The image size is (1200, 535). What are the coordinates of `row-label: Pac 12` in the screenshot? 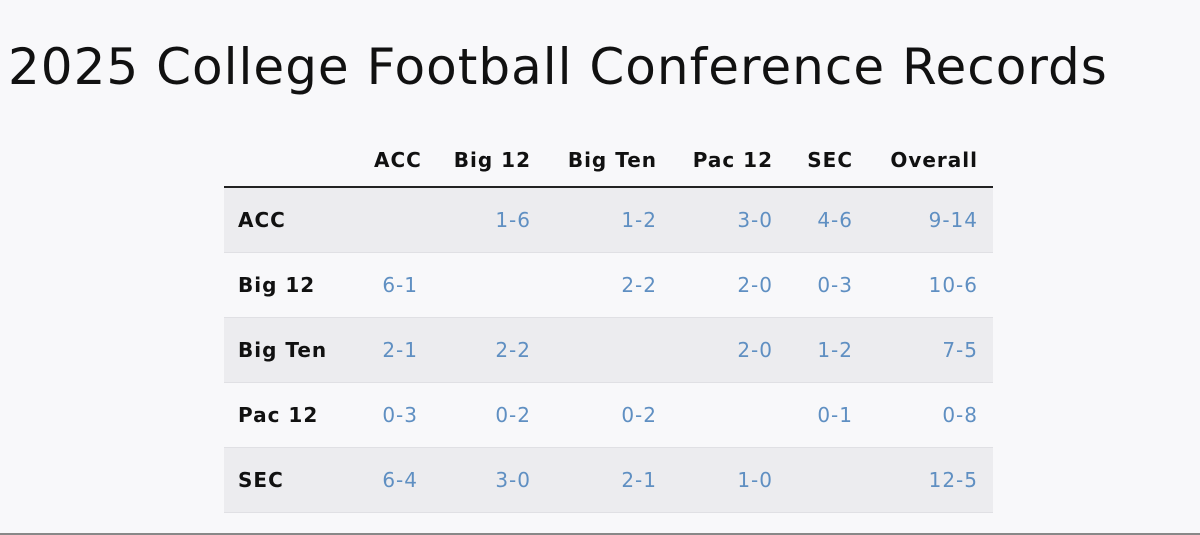 It's located at (292, 415).